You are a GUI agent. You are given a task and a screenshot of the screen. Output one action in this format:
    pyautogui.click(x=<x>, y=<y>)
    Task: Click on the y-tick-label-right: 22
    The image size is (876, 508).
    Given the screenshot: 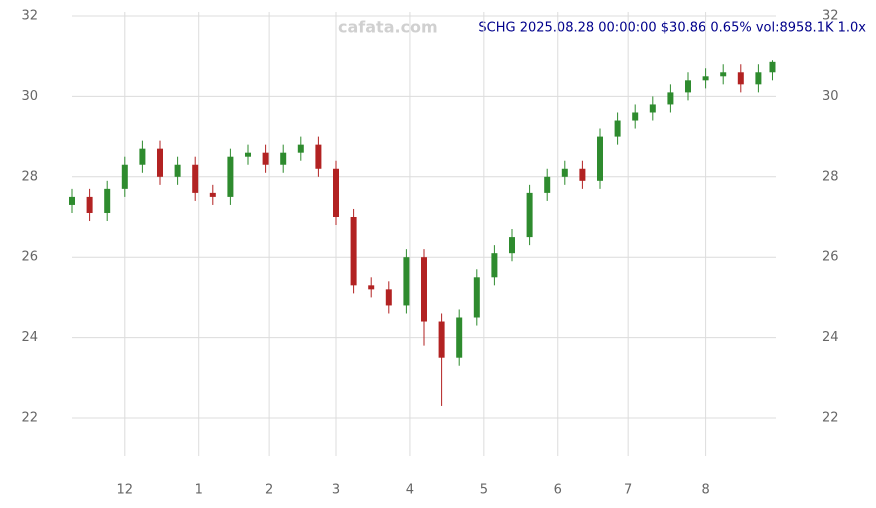 What is the action you would take?
    pyautogui.click(x=830, y=418)
    